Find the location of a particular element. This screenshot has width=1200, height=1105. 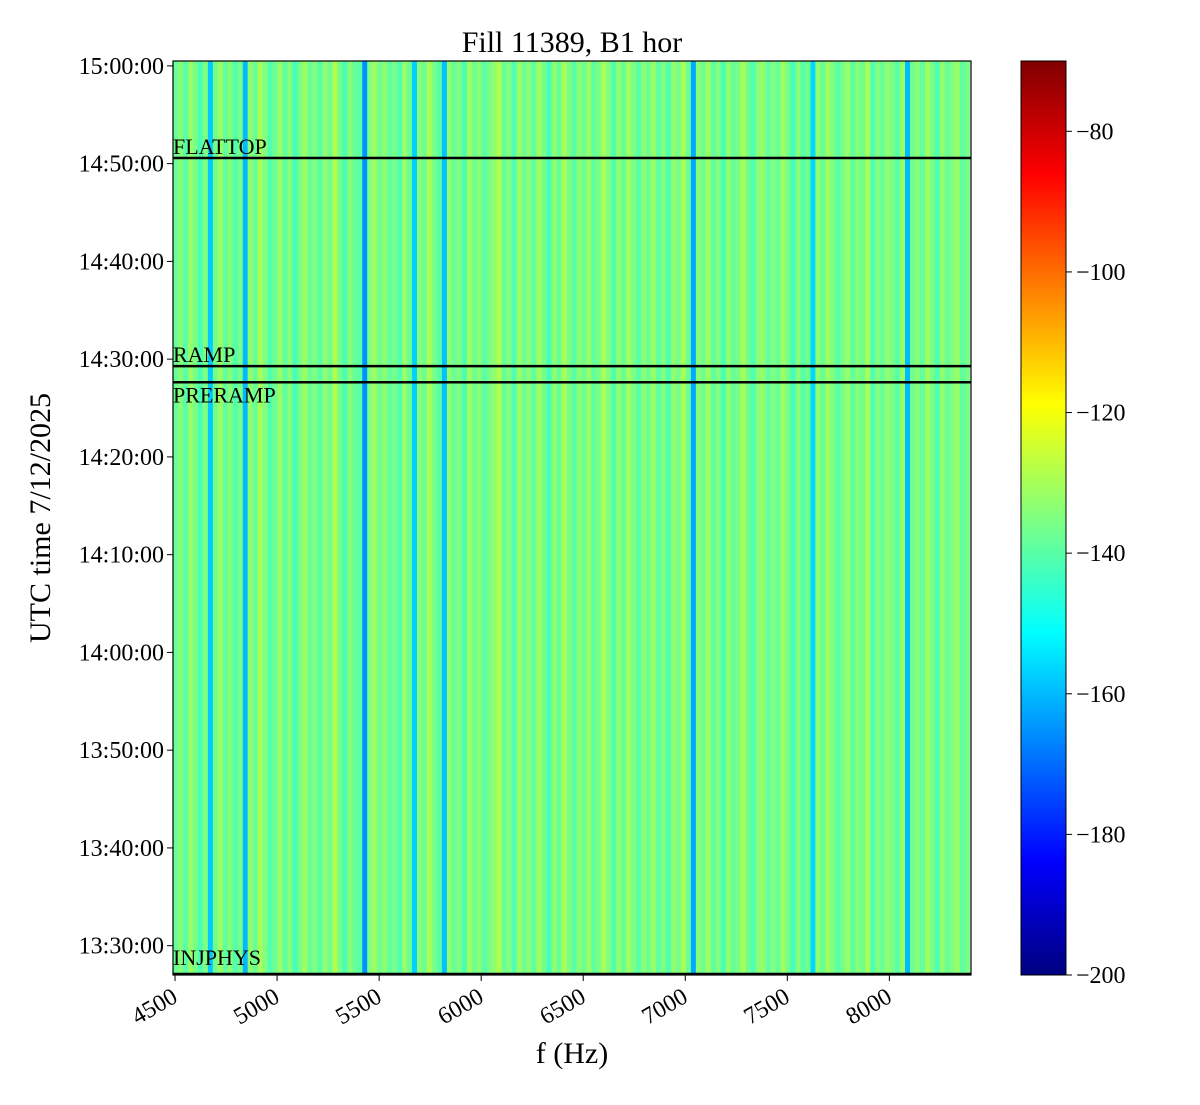

x-tick-label: 4500 is located at coordinates (154, 1007).